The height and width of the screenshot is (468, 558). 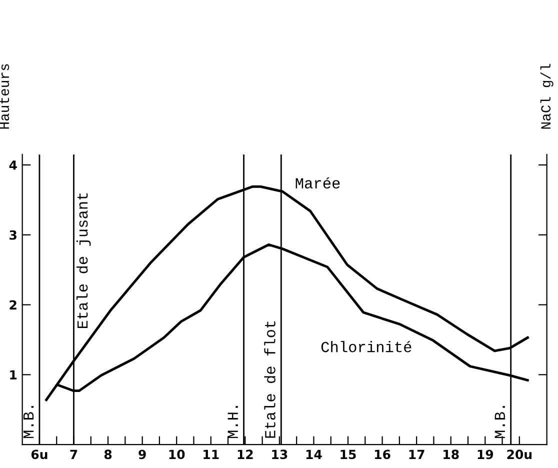 What do you see at coordinates (74, 454) in the screenshot?
I see `x-tick-label: 7` at bounding box center [74, 454].